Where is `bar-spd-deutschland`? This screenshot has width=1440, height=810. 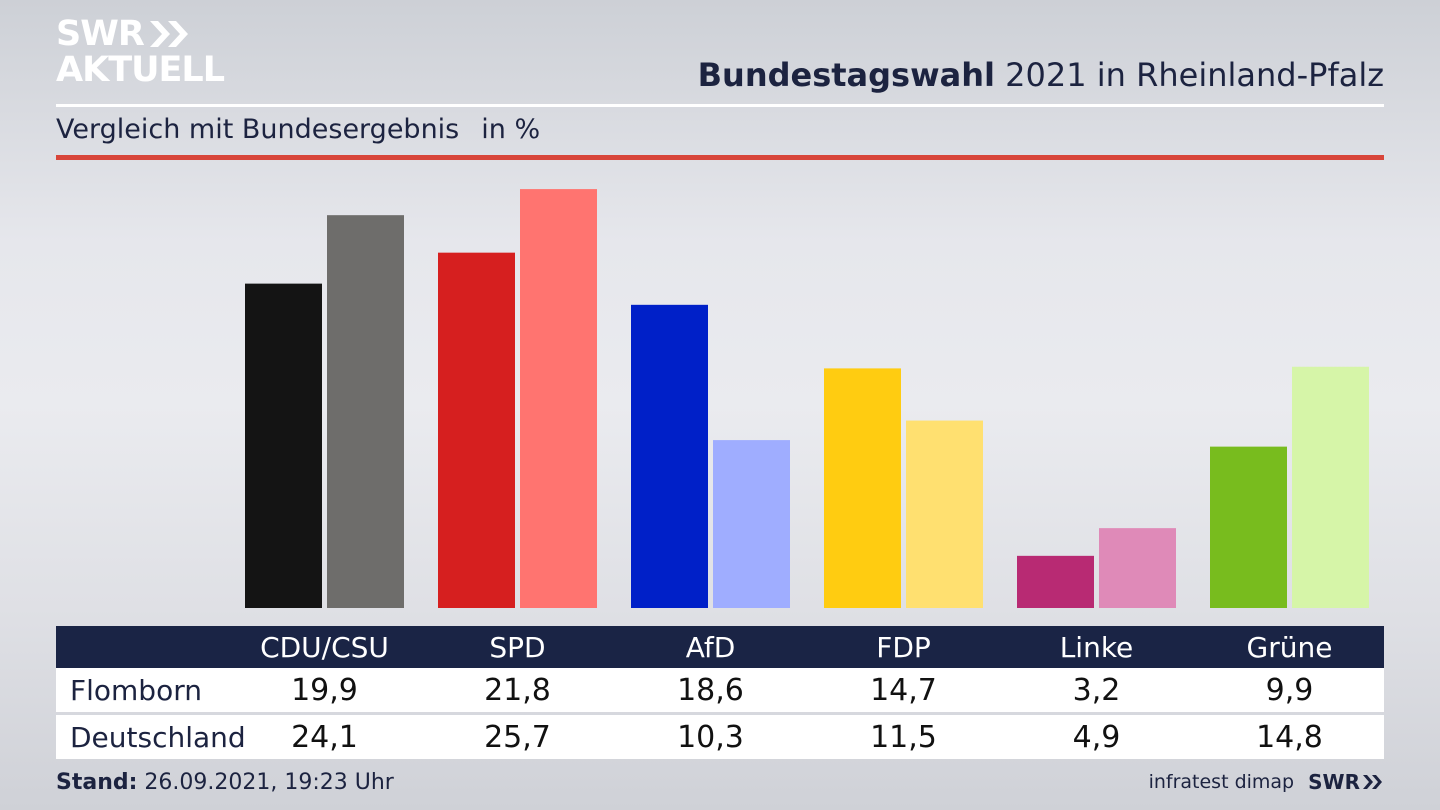 bar-spd-deutschland is located at coordinates (558, 398).